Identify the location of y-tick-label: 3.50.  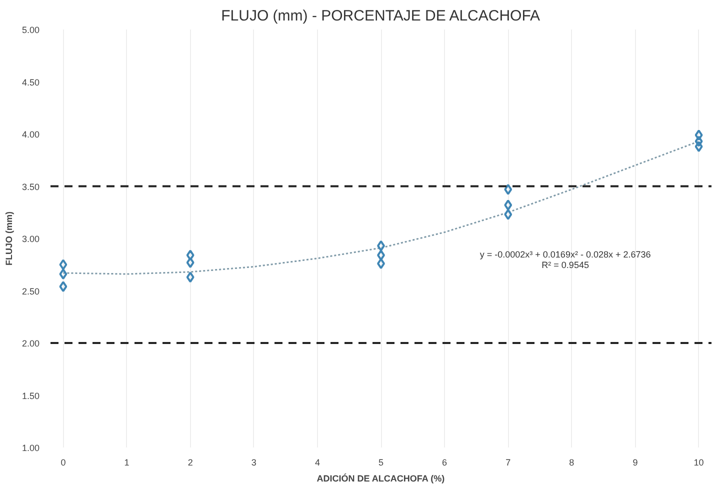
(31, 187).